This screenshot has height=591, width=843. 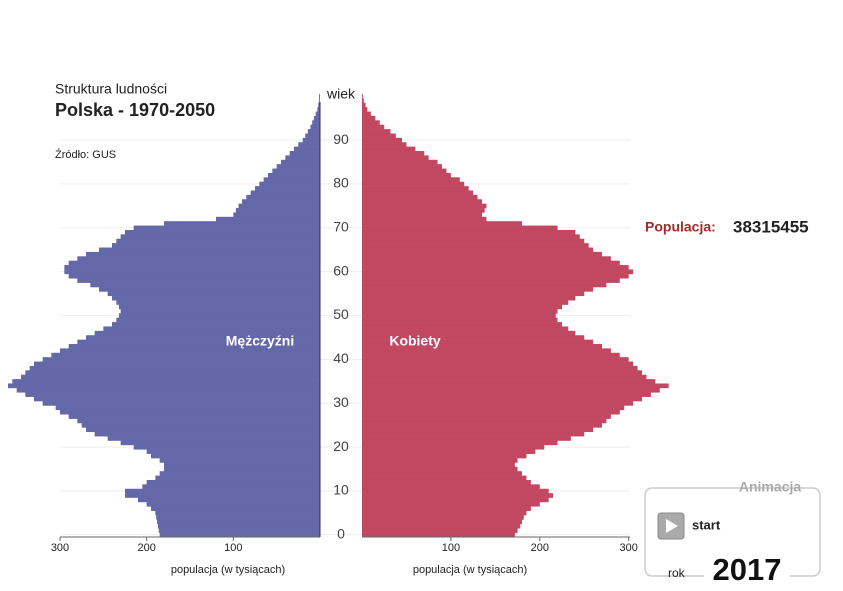 I want to click on panel-frame, so click(x=732, y=532).